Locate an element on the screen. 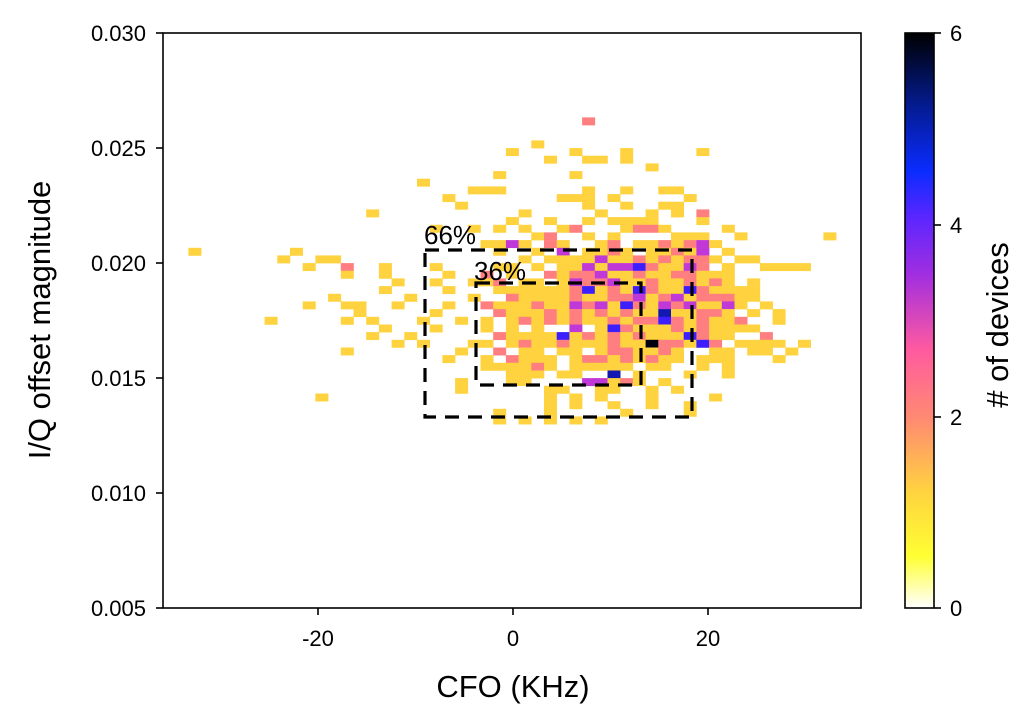  annotation-label-36: 36% is located at coordinates (500, 271).